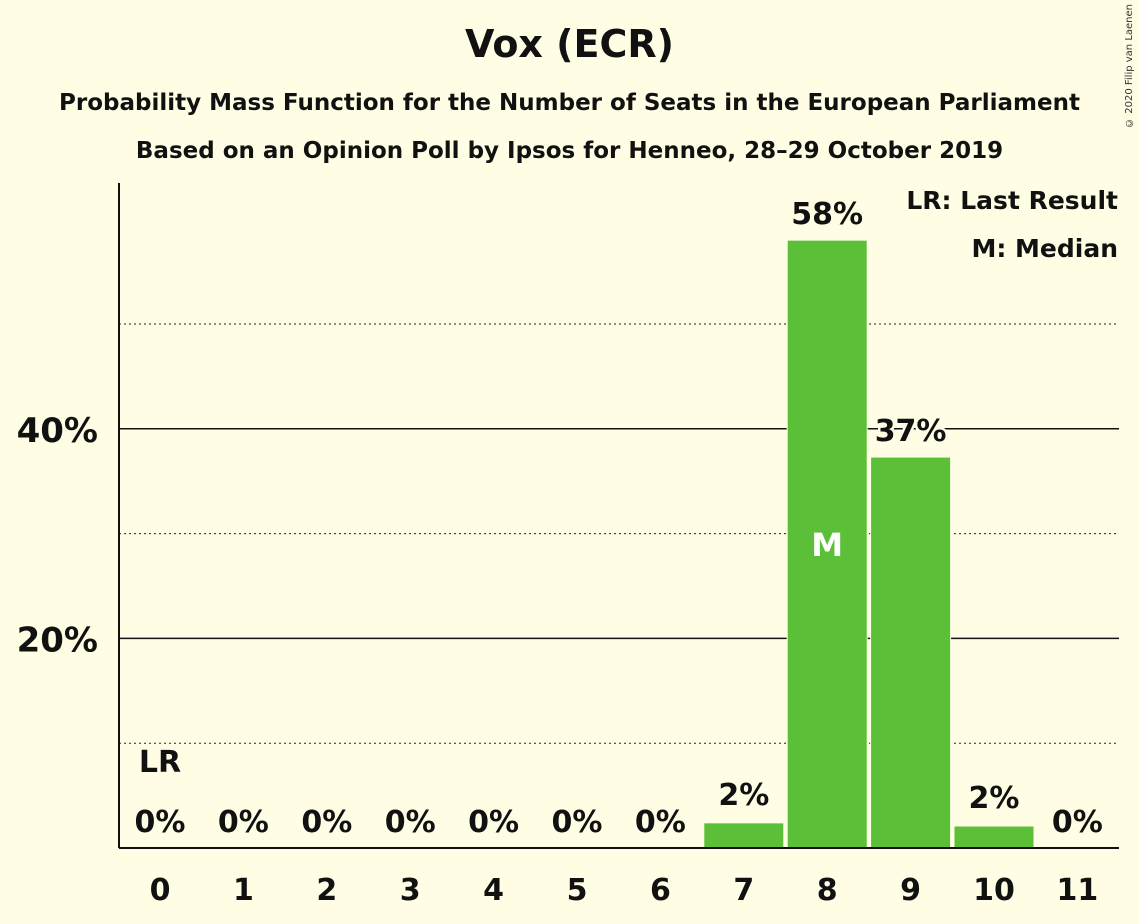 This screenshot has height=924, width=1139. I want to click on x-tick-label: 7, so click(743, 890).